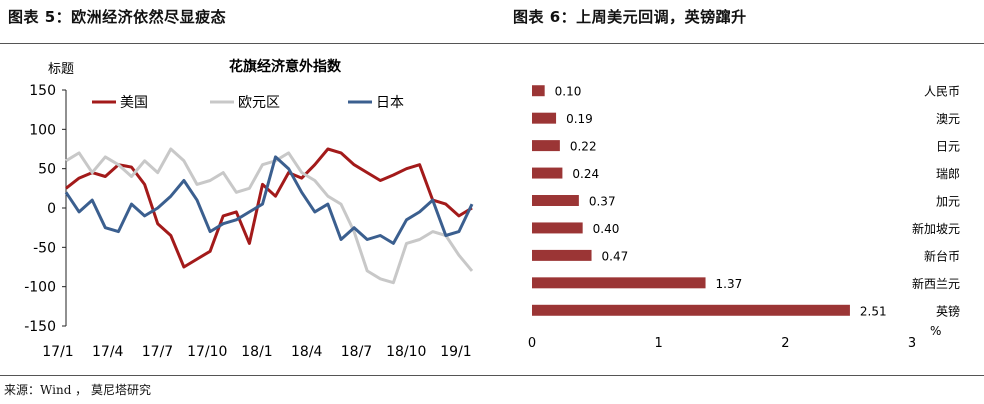  Describe the element at coordinates (948, 119) in the screenshot. I see `bar-category-label: 澳元` at that location.